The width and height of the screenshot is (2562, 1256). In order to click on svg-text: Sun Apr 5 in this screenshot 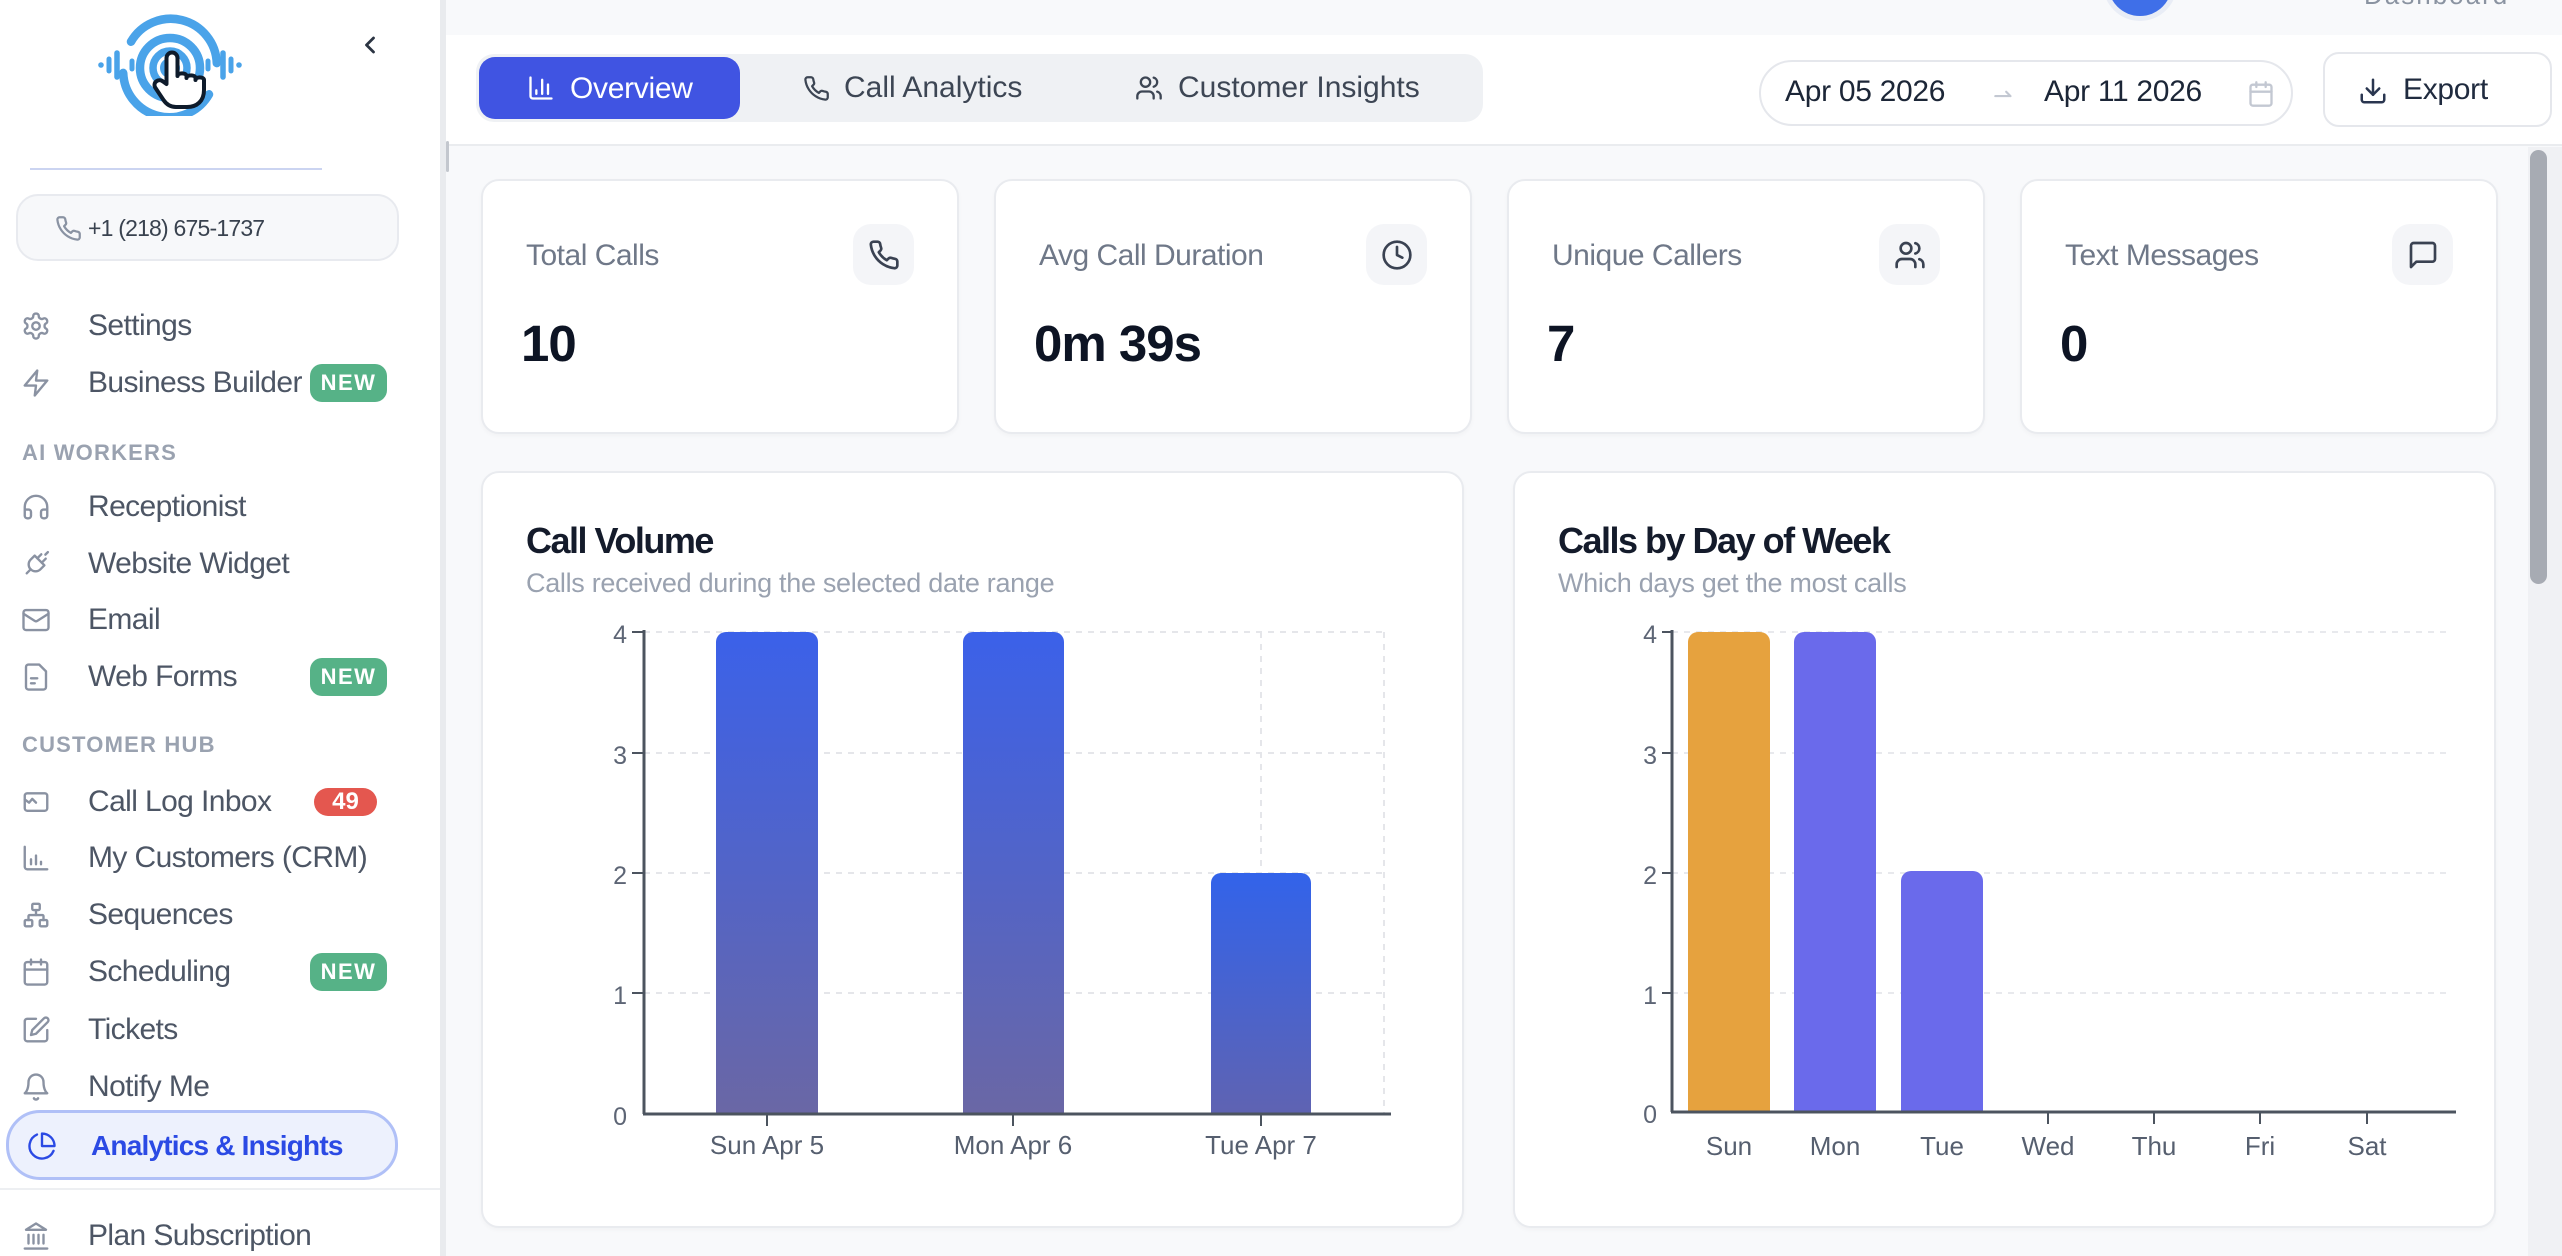, I will do `click(767, 1145)`.